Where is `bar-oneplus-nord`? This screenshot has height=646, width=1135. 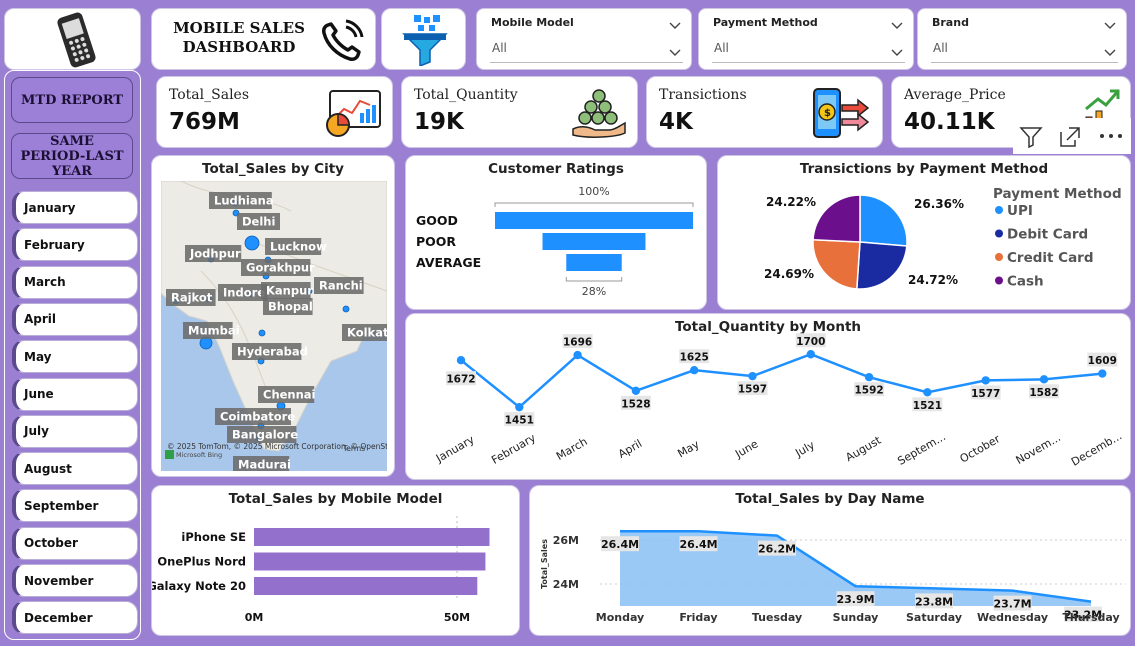 bar-oneplus-nord is located at coordinates (370, 561).